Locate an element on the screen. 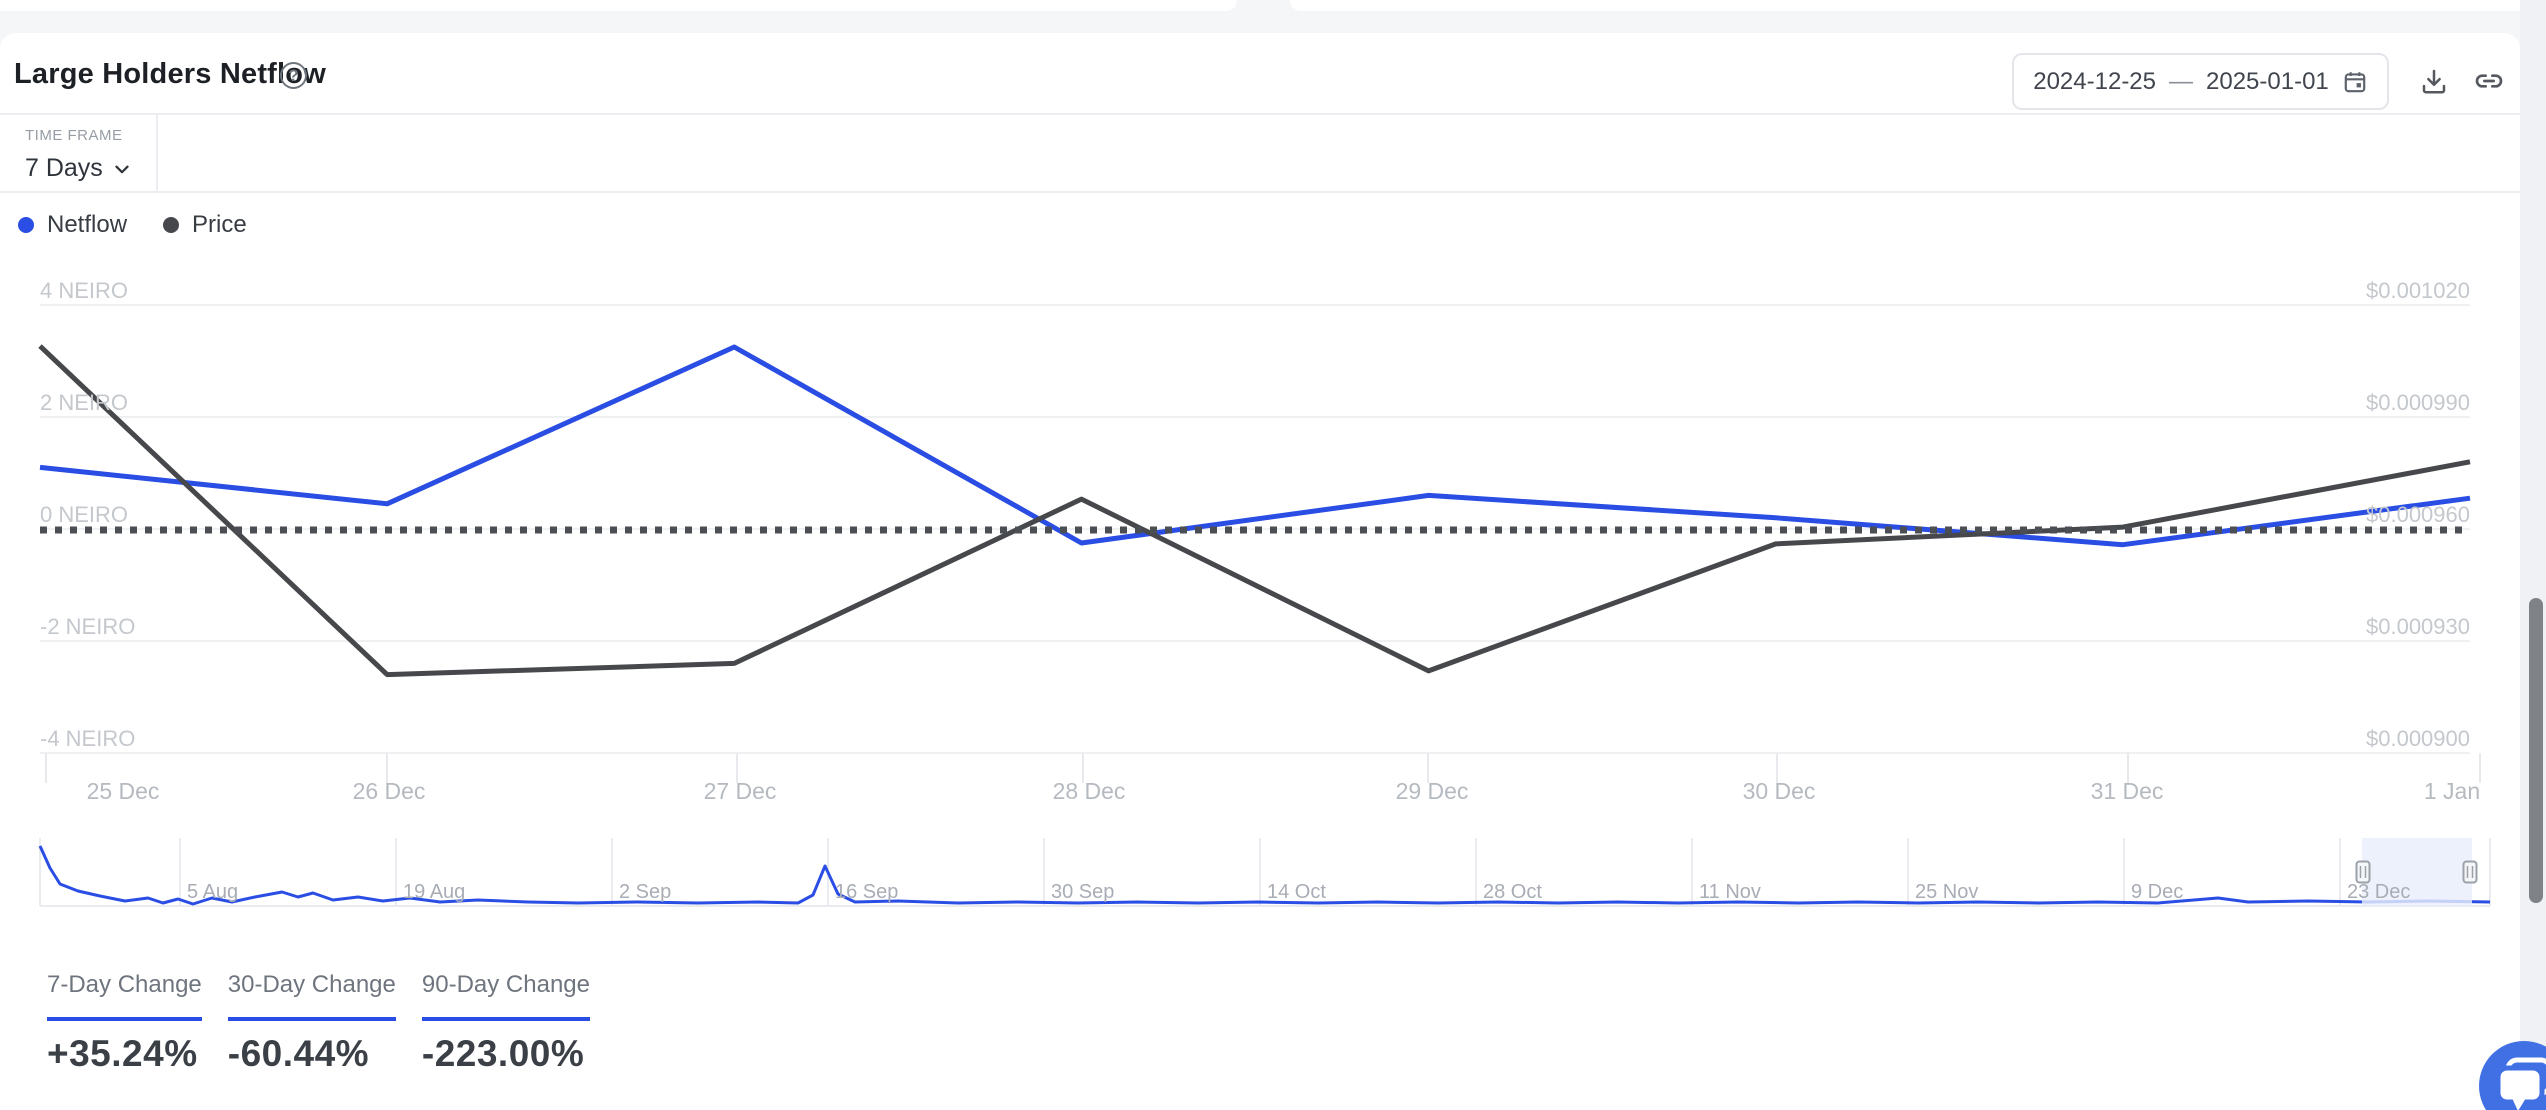 The width and height of the screenshot is (2546, 1110). controls-divider is located at coordinates (1260, 192).